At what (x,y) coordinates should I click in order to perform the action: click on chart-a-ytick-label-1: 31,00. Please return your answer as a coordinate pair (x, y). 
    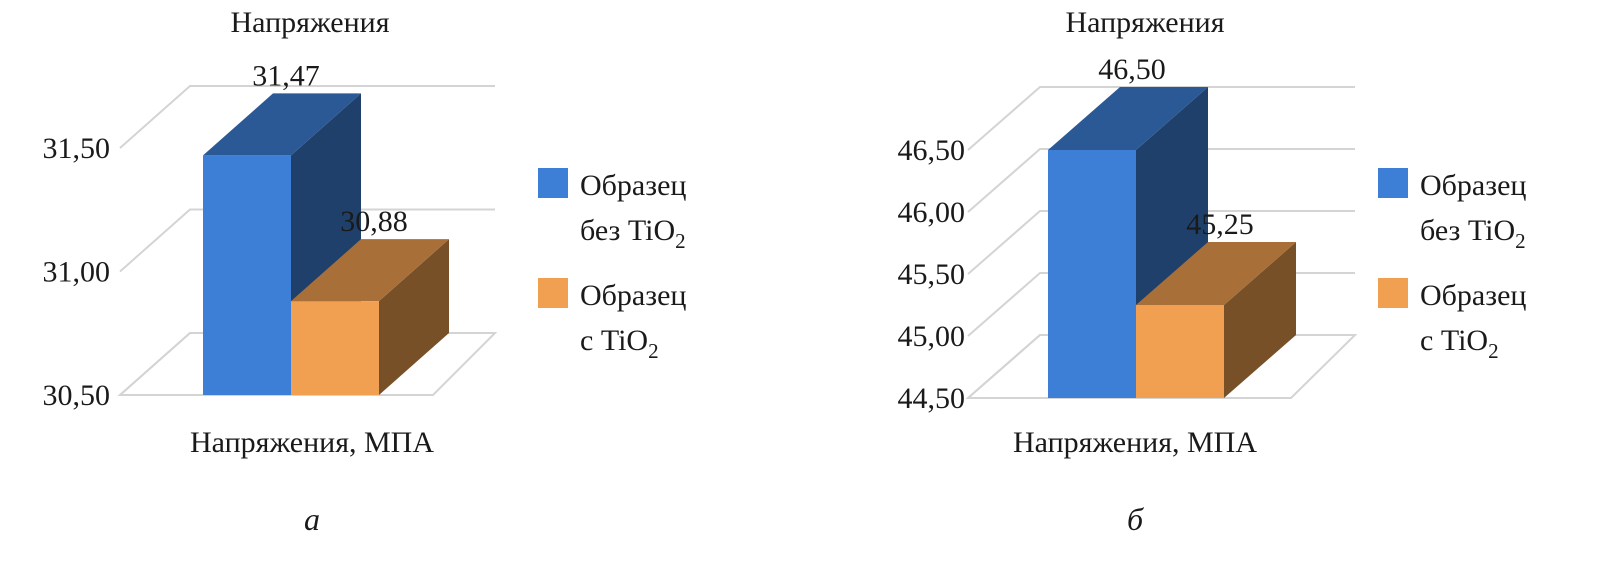
    Looking at the image, I should click on (77, 272).